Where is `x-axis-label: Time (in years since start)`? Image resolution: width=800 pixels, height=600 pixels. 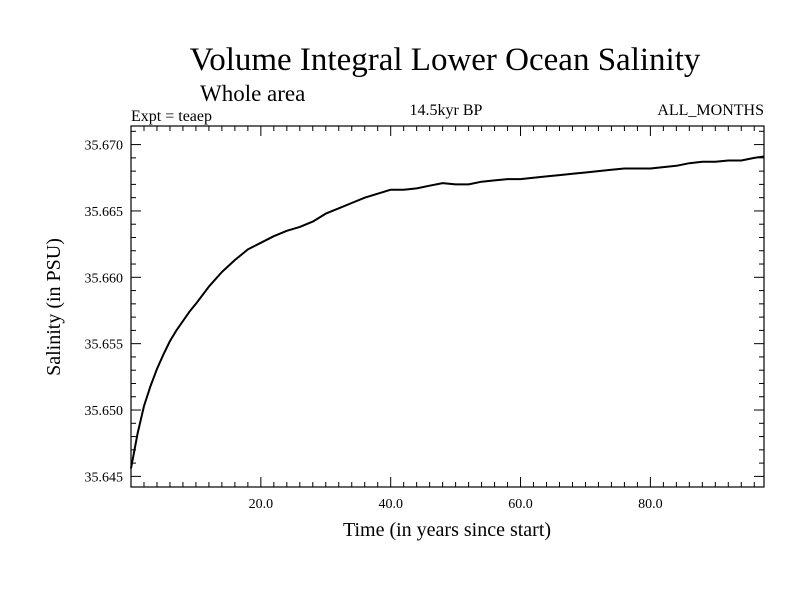
x-axis-label: Time (in years since start) is located at coordinates (447, 530).